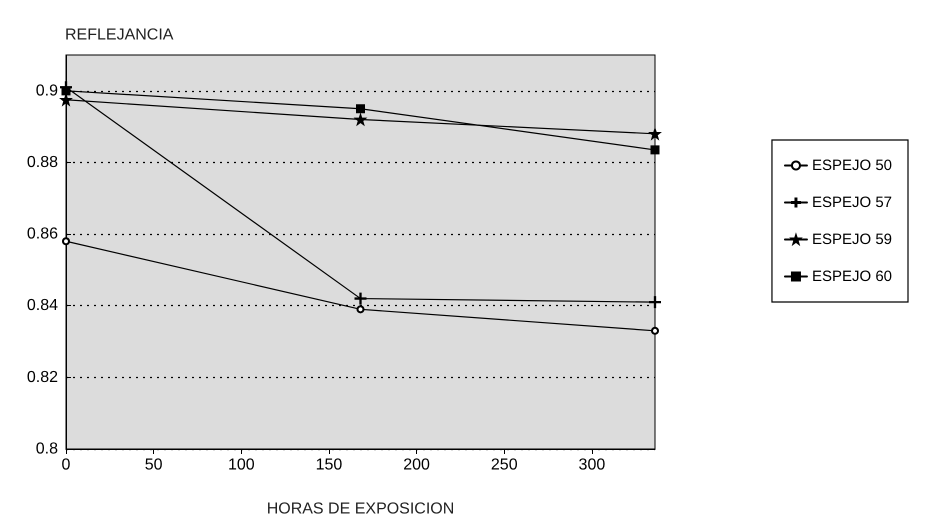 The width and height of the screenshot is (926, 529). Describe the element at coordinates (852, 202) in the screenshot. I see `legend-label: ESPEJO 57` at that location.